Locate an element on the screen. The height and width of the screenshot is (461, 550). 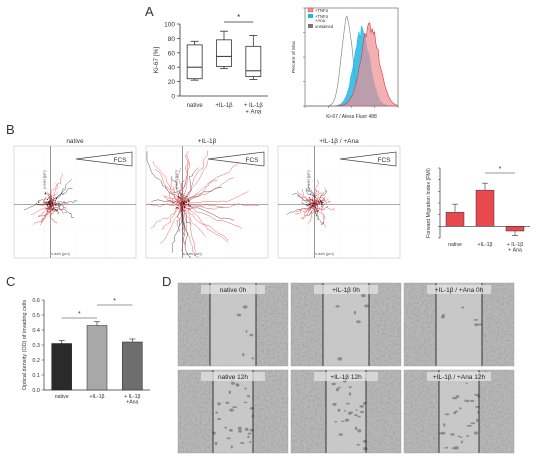
micrograph-label: native 0h is located at coordinates (233, 290).